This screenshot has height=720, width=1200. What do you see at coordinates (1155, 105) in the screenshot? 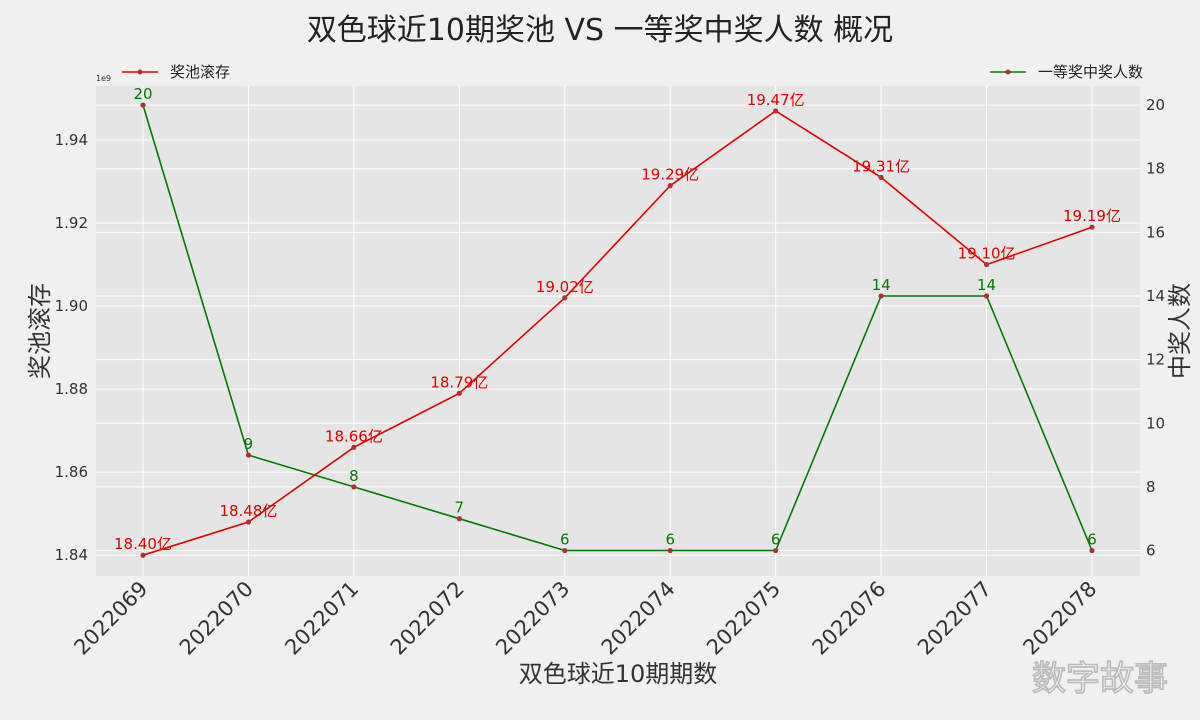
I see `right-tick-label: 20` at bounding box center [1155, 105].